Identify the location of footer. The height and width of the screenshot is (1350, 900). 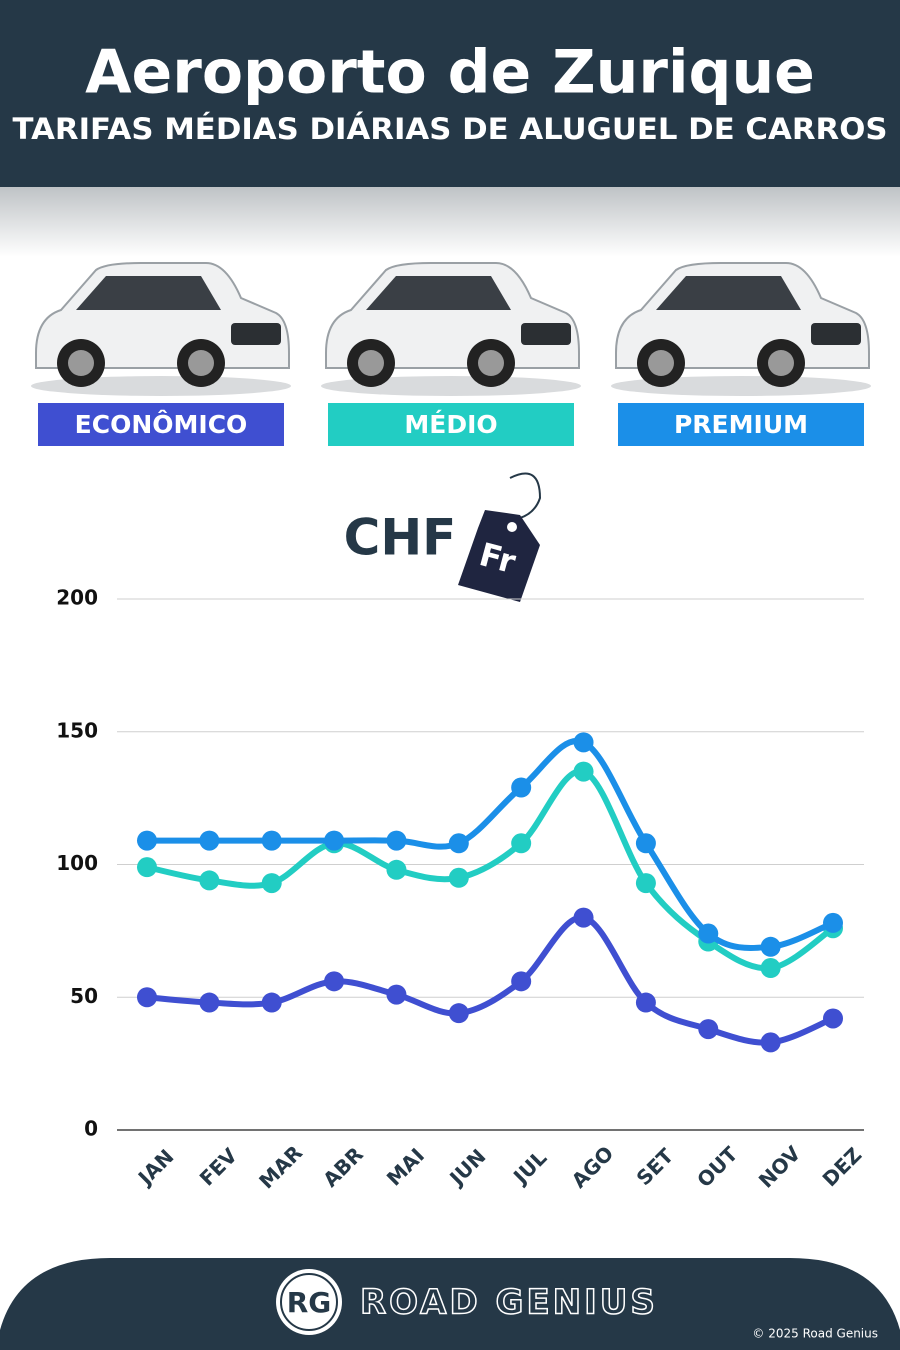
(450, 1304).